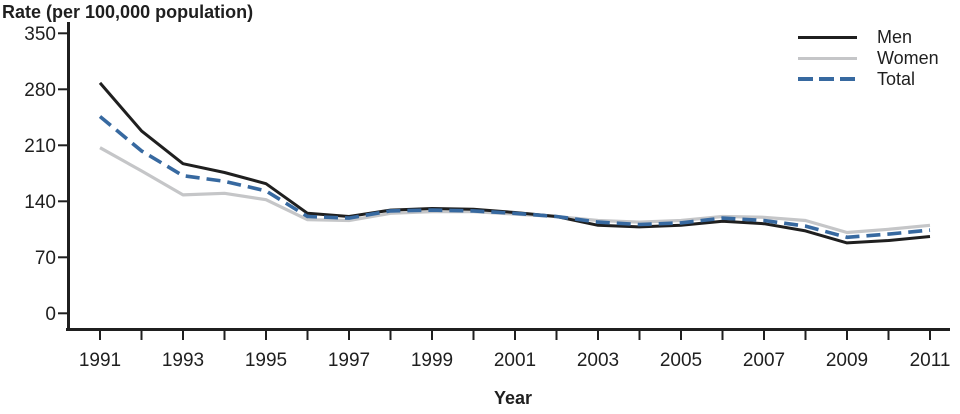 This screenshot has width=960, height=414. What do you see at coordinates (895, 37) in the screenshot?
I see `legend-label-men: Men` at bounding box center [895, 37].